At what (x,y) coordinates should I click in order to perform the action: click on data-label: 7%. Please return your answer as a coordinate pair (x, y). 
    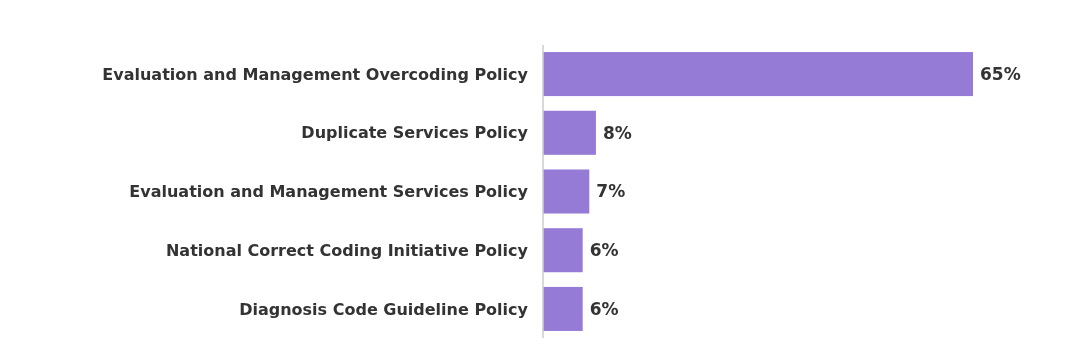
    Looking at the image, I should click on (611, 191).